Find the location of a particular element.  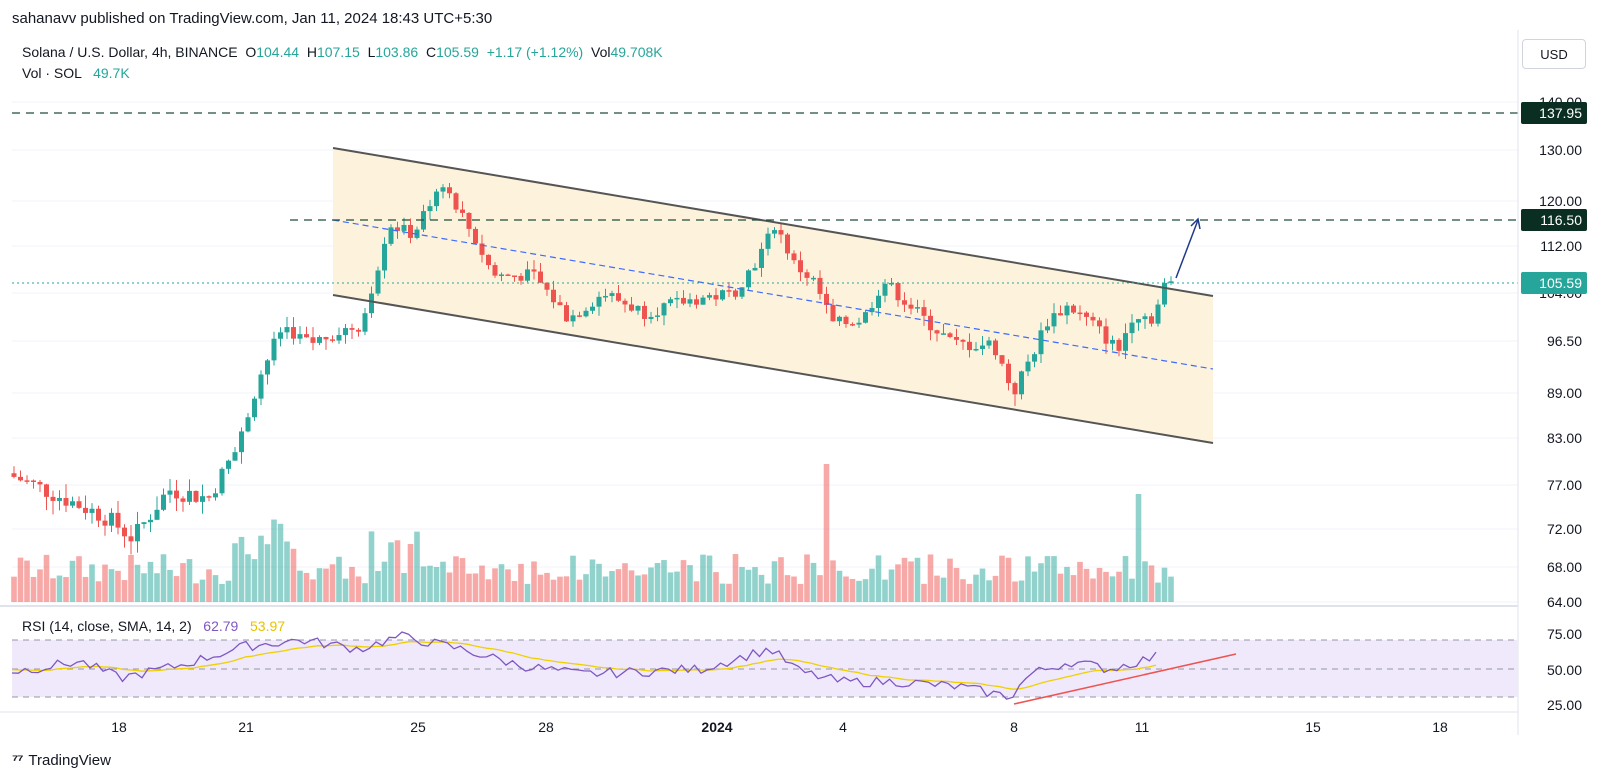

time-tick-label: 15 is located at coordinates (1313, 727).